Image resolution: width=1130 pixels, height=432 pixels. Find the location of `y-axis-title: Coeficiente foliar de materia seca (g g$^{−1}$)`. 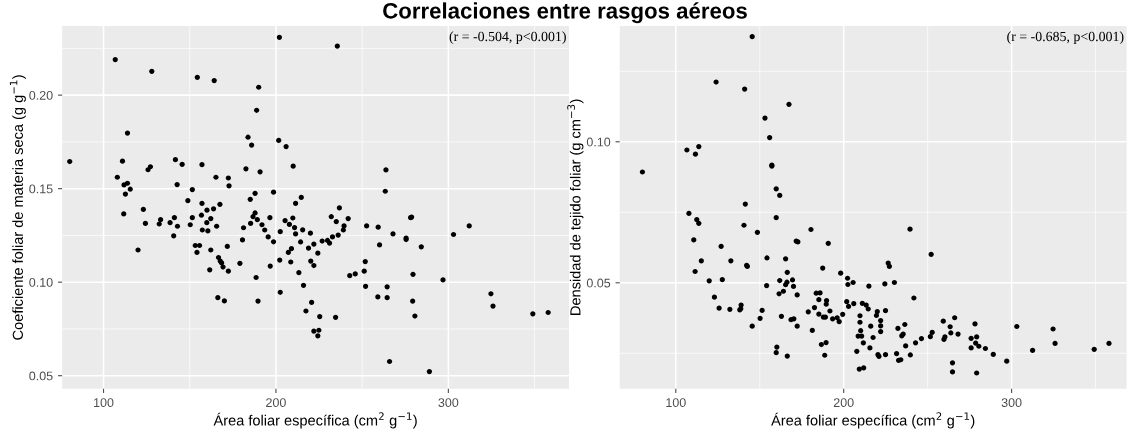

y-axis-title: Coeficiente foliar de materia seca (g g$^{−1}$) is located at coordinates (17, 207).